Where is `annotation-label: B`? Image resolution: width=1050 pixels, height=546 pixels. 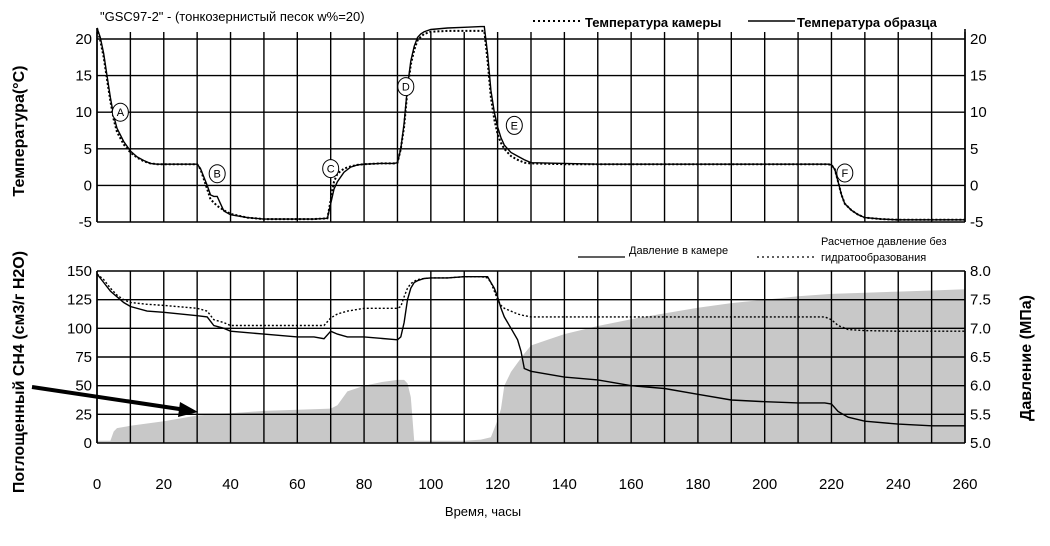 annotation-label: B is located at coordinates (217, 175).